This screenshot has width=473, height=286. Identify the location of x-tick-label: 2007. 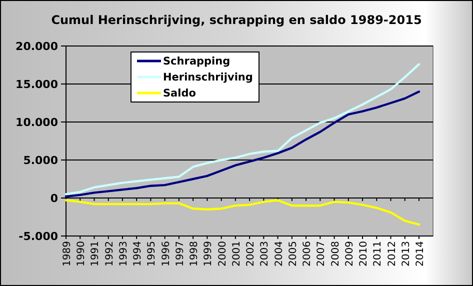
(322, 253).